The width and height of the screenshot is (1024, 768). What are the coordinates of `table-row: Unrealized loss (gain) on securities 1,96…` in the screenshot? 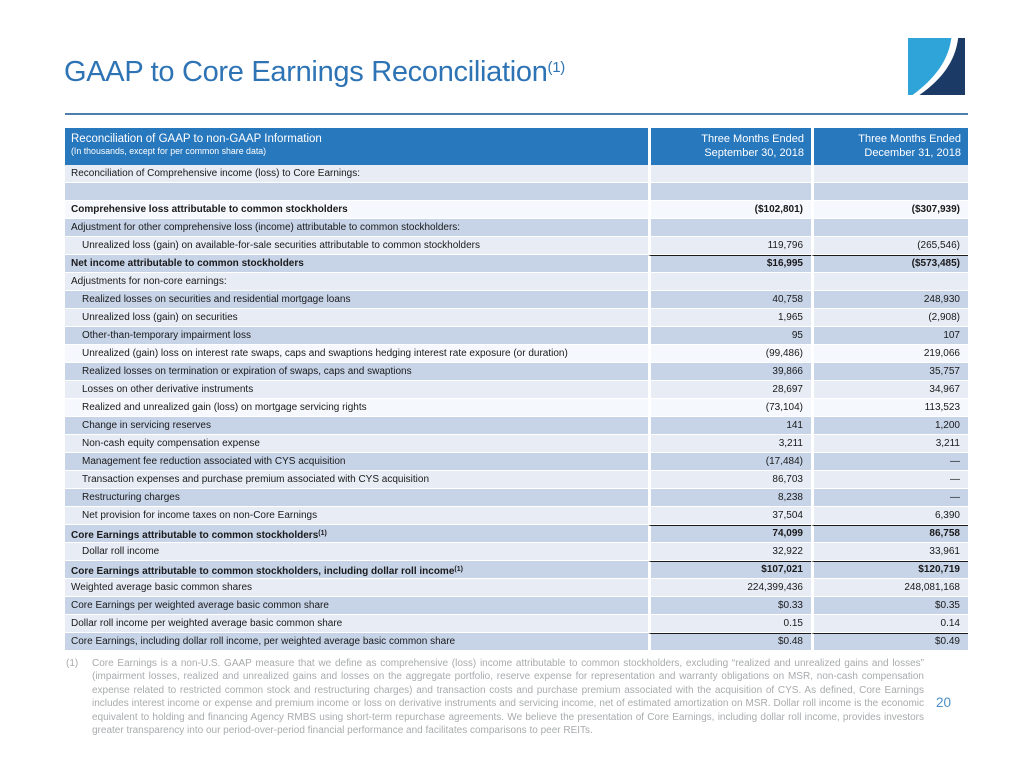 It's located at (516, 318).